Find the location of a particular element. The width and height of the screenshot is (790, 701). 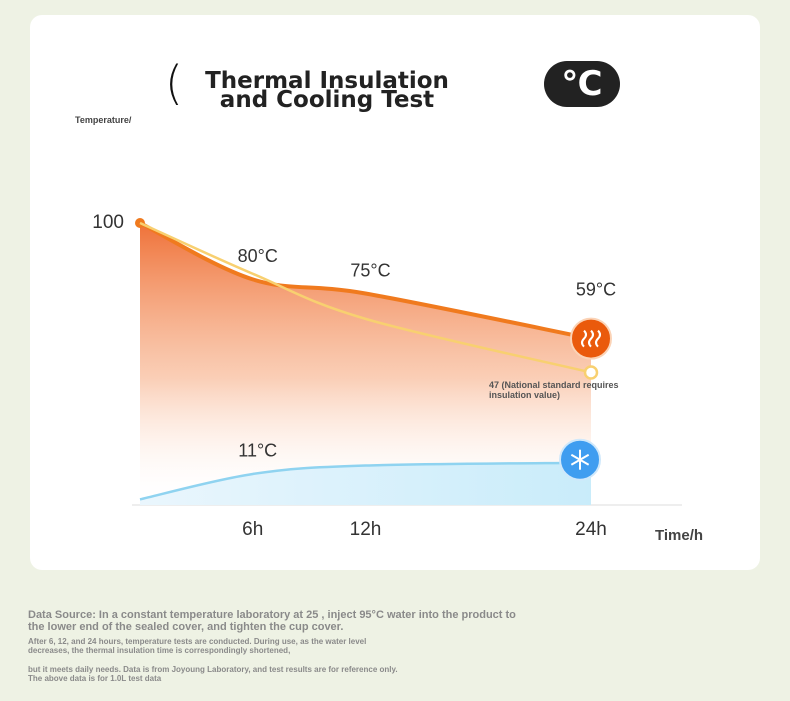

snow-arm is located at coordinates (580, 459).